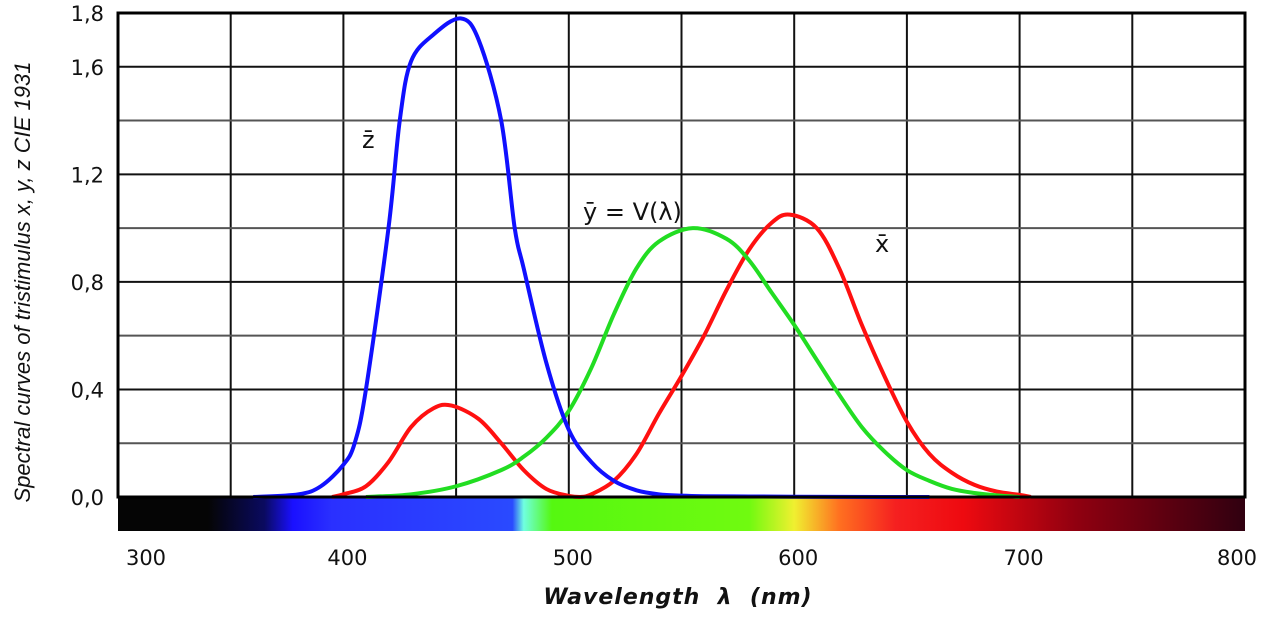 This screenshot has height=617, width=1274. What do you see at coordinates (87, 390) in the screenshot?
I see `y-tick-label: 0,4` at bounding box center [87, 390].